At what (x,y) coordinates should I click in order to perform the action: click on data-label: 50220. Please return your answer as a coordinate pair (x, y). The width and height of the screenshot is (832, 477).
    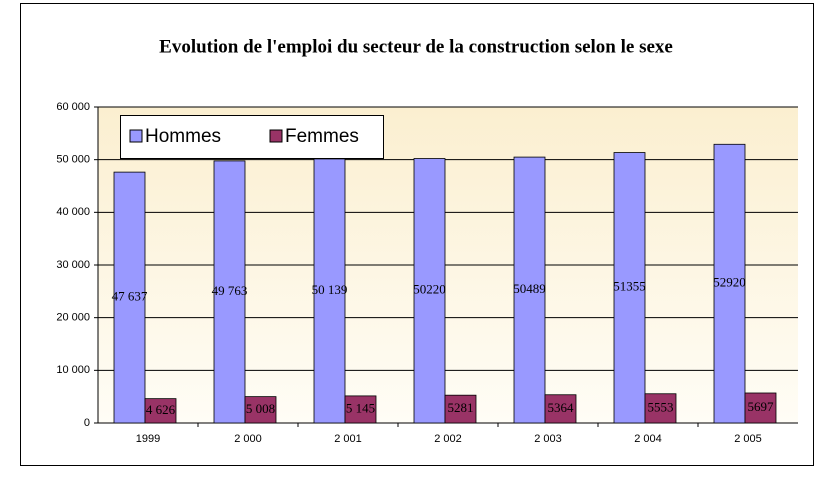
    Looking at the image, I should click on (429, 289).